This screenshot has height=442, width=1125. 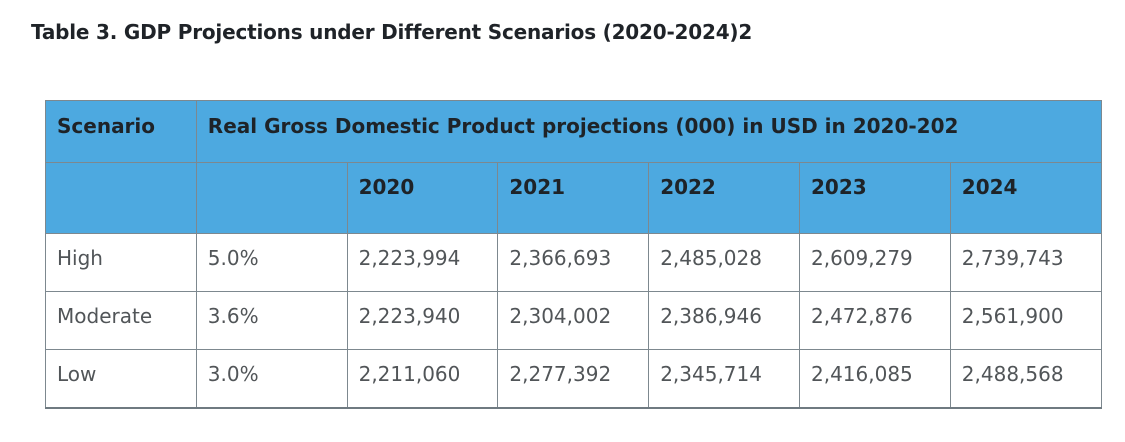 What do you see at coordinates (121, 262) in the screenshot?
I see `scenario-cell: High` at bounding box center [121, 262].